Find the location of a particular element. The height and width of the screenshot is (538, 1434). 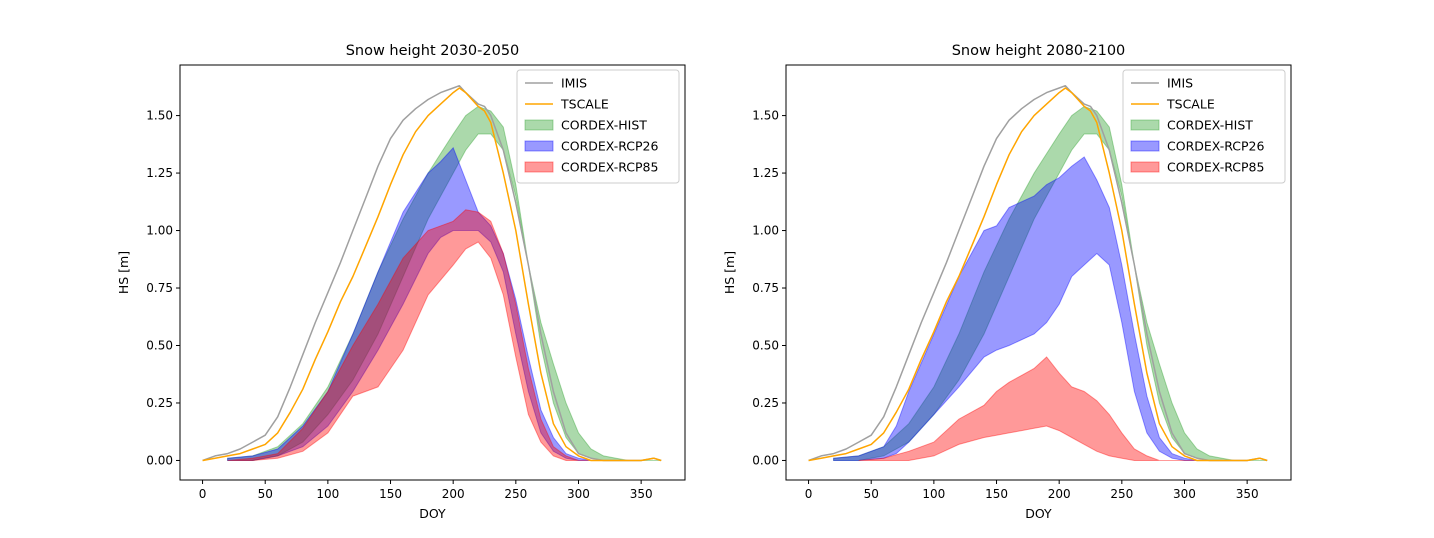

chart-title: Snow height 2080-2100 is located at coordinates (1039, 51).